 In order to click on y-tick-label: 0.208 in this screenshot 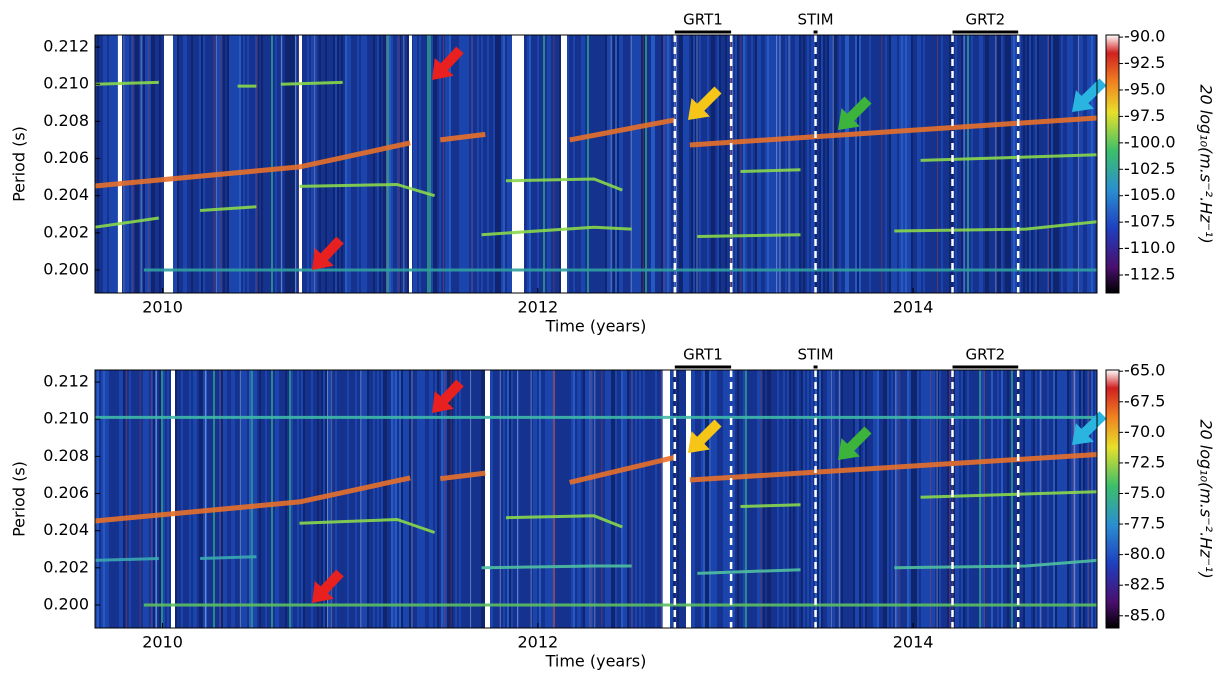, I will do `click(66, 120)`.